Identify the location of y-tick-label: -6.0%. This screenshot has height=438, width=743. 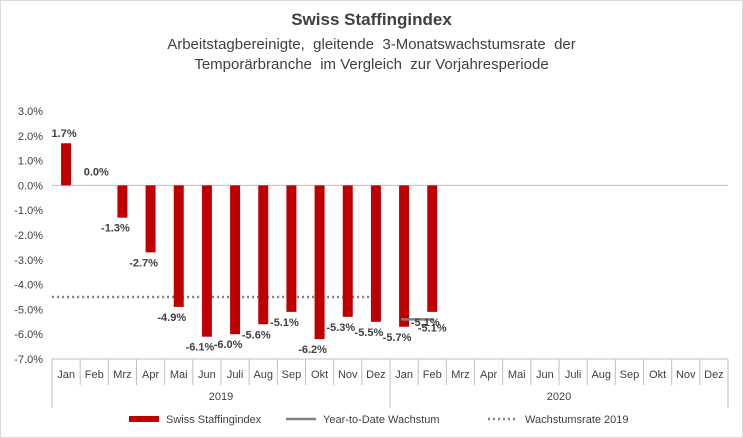
(28, 335).